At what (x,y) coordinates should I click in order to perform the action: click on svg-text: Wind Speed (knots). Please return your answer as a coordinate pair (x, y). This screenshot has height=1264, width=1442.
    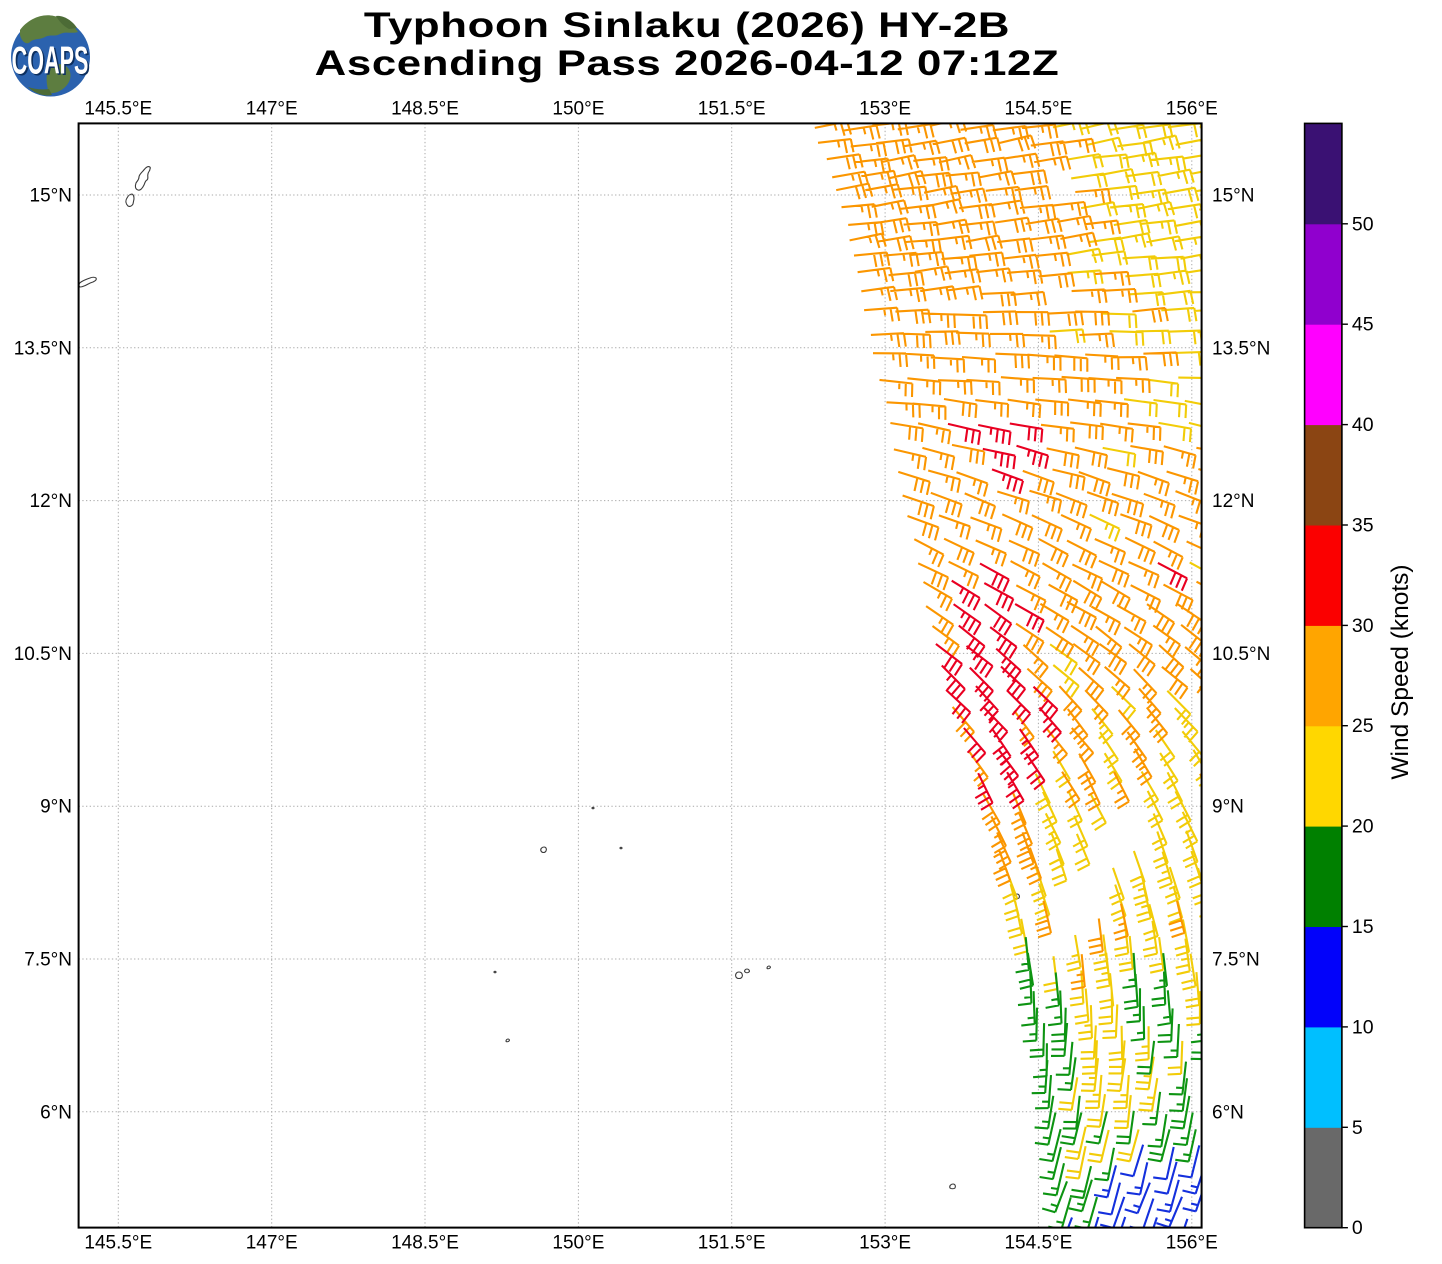
    Looking at the image, I should click on (1400, 671).